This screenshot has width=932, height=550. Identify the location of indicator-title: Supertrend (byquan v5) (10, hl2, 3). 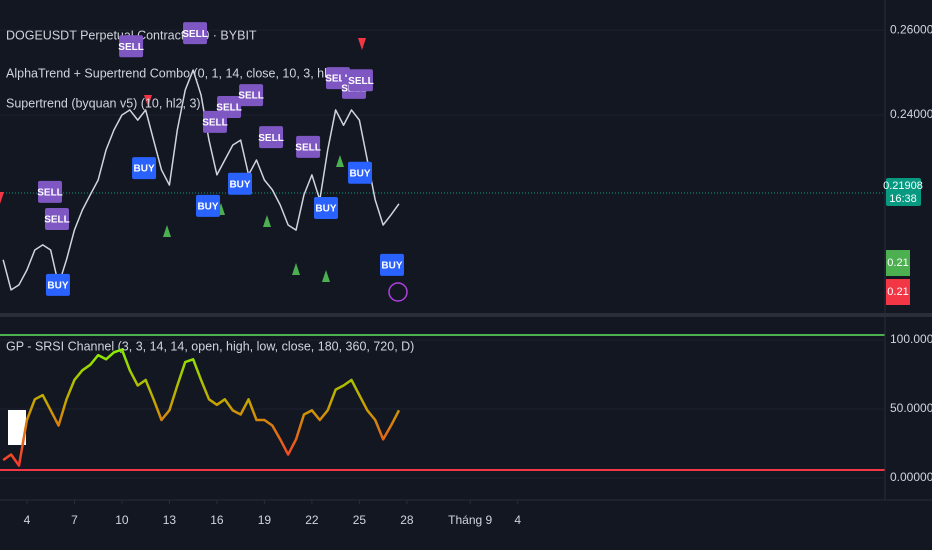
(103, 103).